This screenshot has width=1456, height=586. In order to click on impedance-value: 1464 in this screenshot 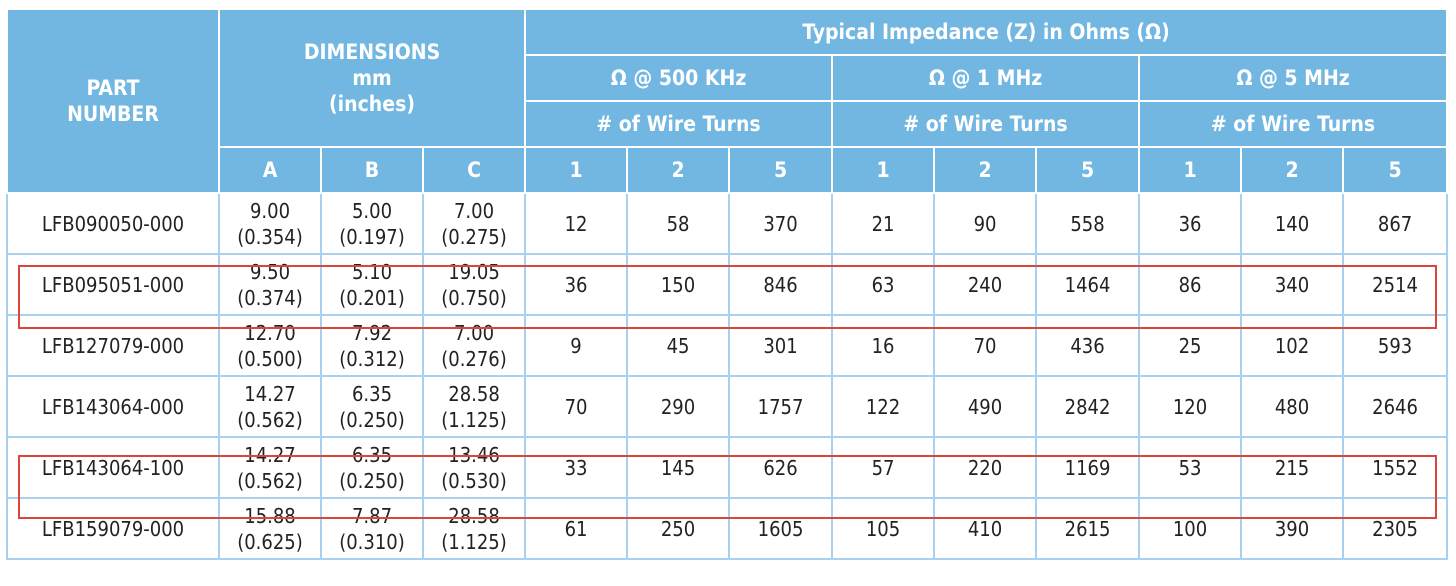, I will do `click(1088, 284)`.